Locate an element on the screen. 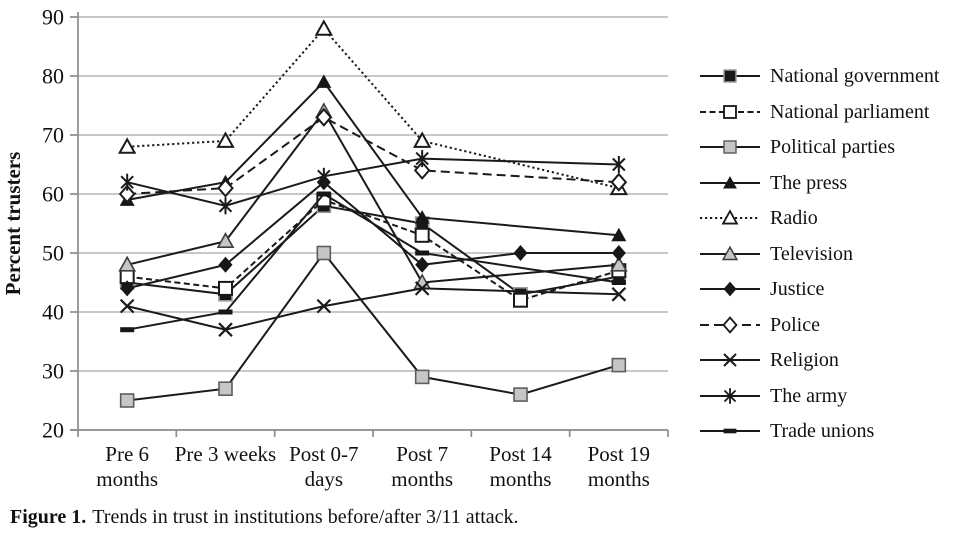 The height and width of the screenshot is (544, 966). legend-item-religion: Religion is located at coordinates (831, 360).